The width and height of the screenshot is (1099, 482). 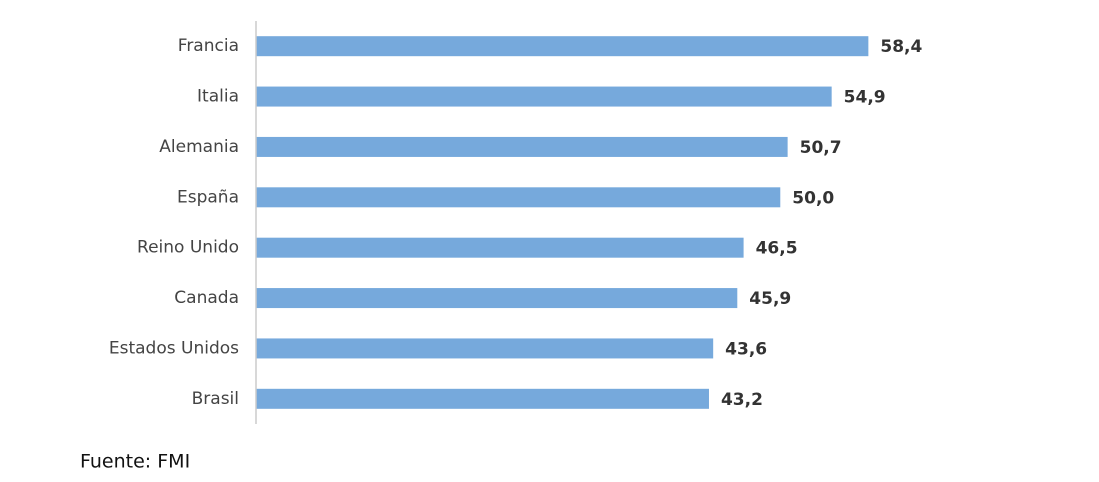 I want to click on value-label: 54,9, so click(x=865, y=98).